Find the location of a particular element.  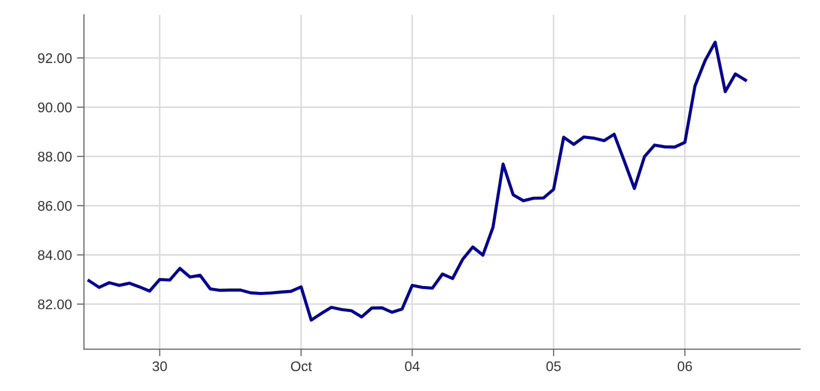

y-tick-label: 88.00 is located at coordinates (55, 157).